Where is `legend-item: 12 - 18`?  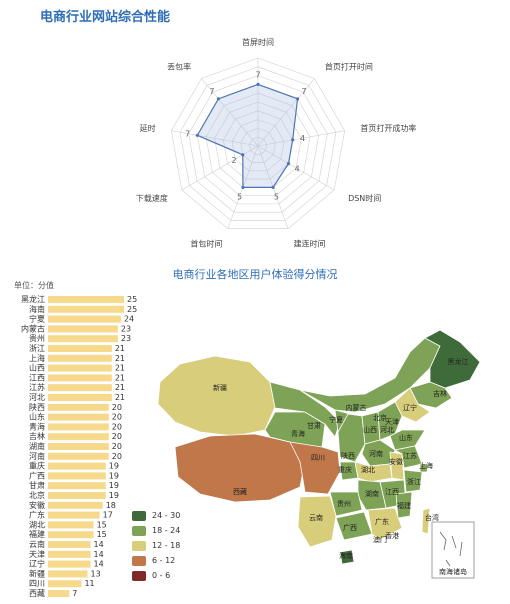
legend-item: 12 - 18 is located at coordinates (156, 545).